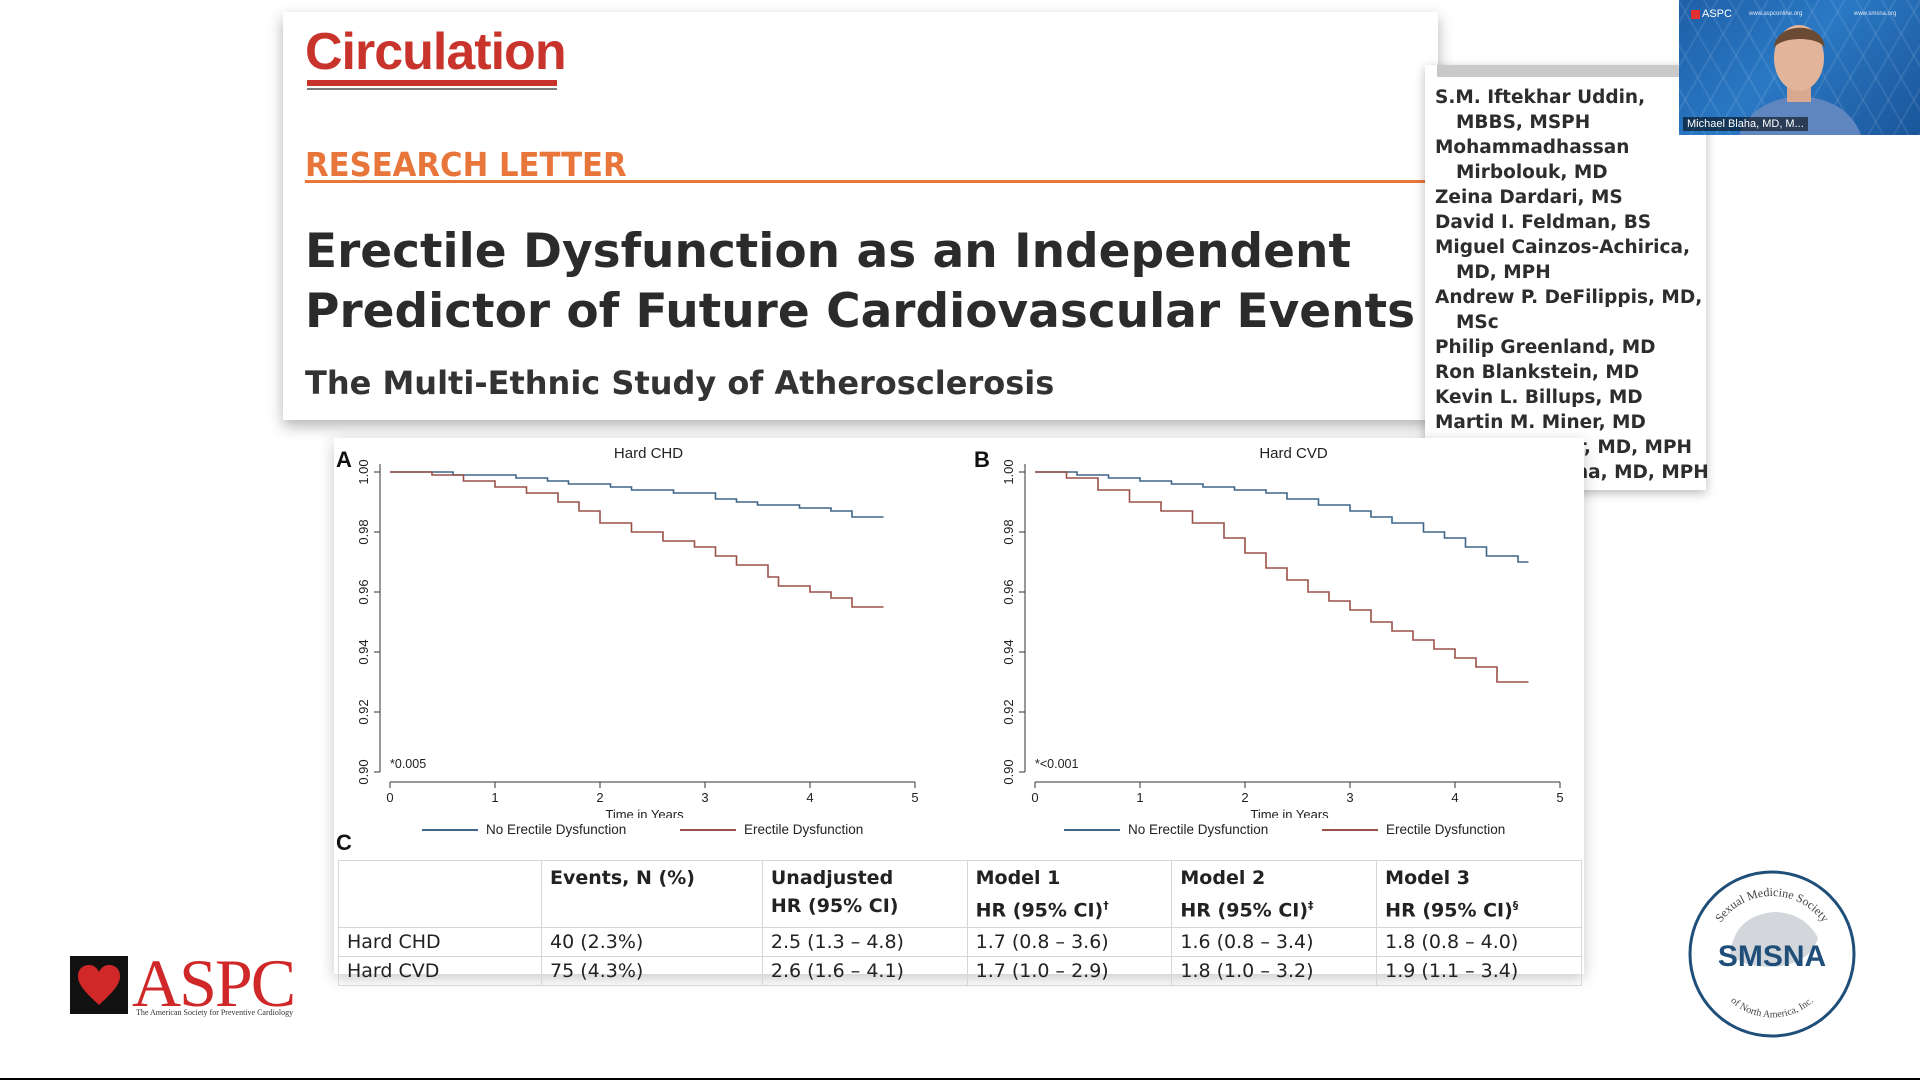 The image size is (1920, 1080). I want to click on map-icon, so click(1774, 939).